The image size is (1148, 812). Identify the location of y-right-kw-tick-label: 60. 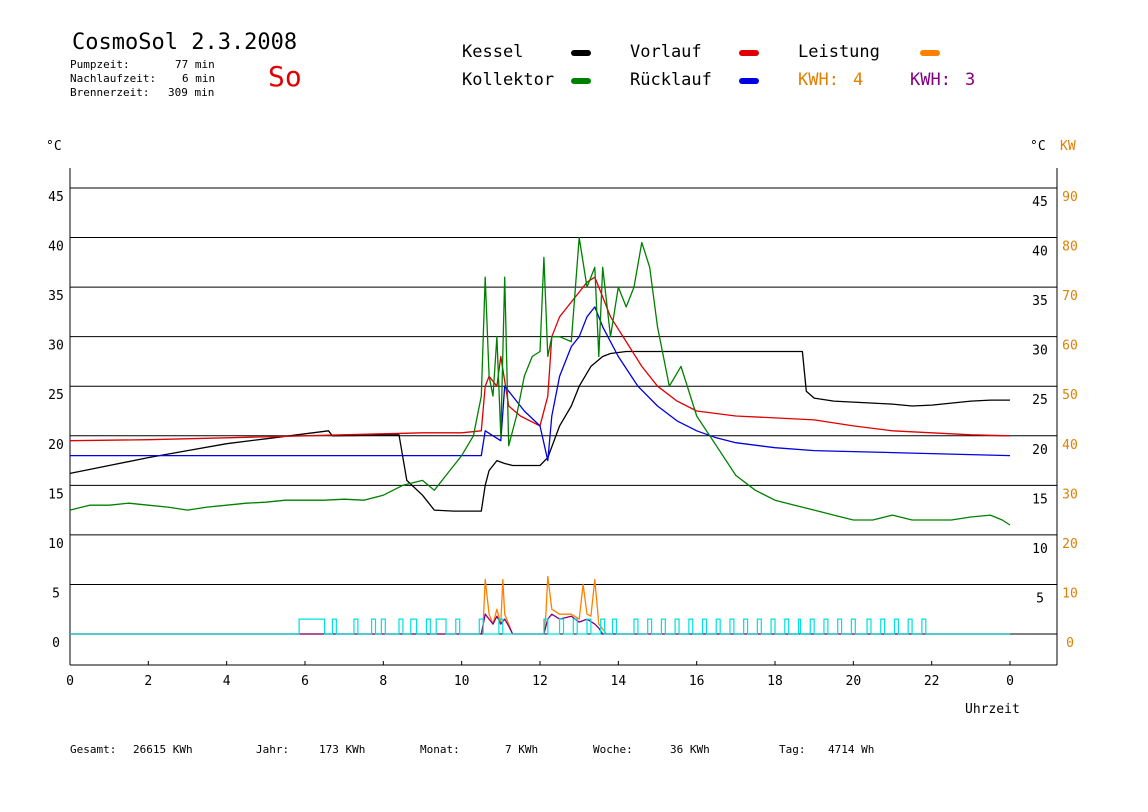
(1070, 346).